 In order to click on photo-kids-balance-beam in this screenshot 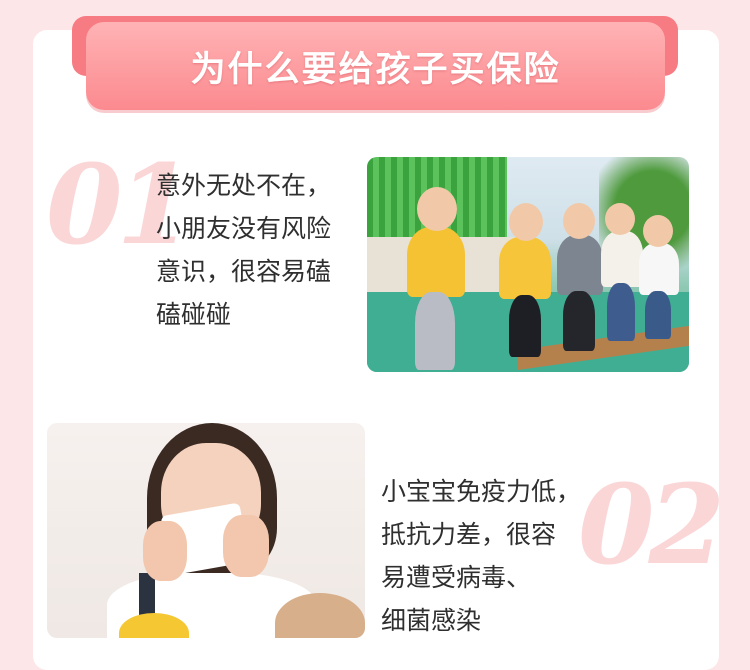, I will do `click(528, 264)`.